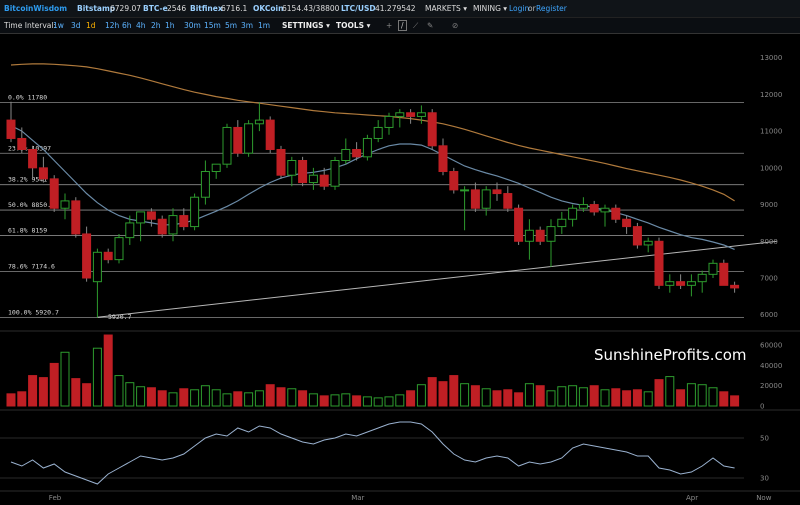  Describe the element at coordinates (670, 355) in the screenshot. I see `watermark: SunshineProfits.com` at that location.